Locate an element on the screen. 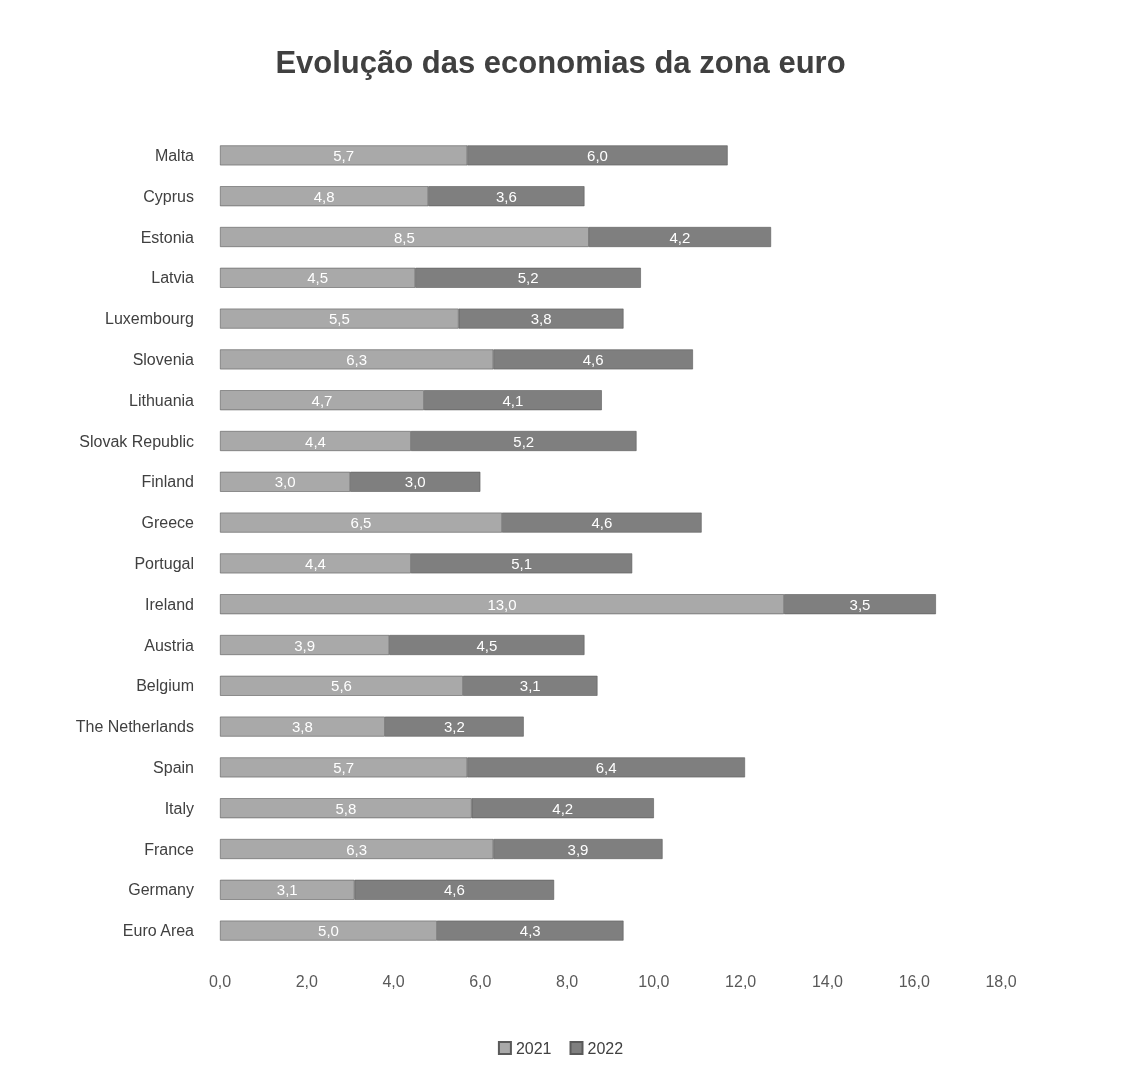 This screenshot has width=1121, height=1091. y-tick-label: Lithuania is located at coordinates (162, 400).